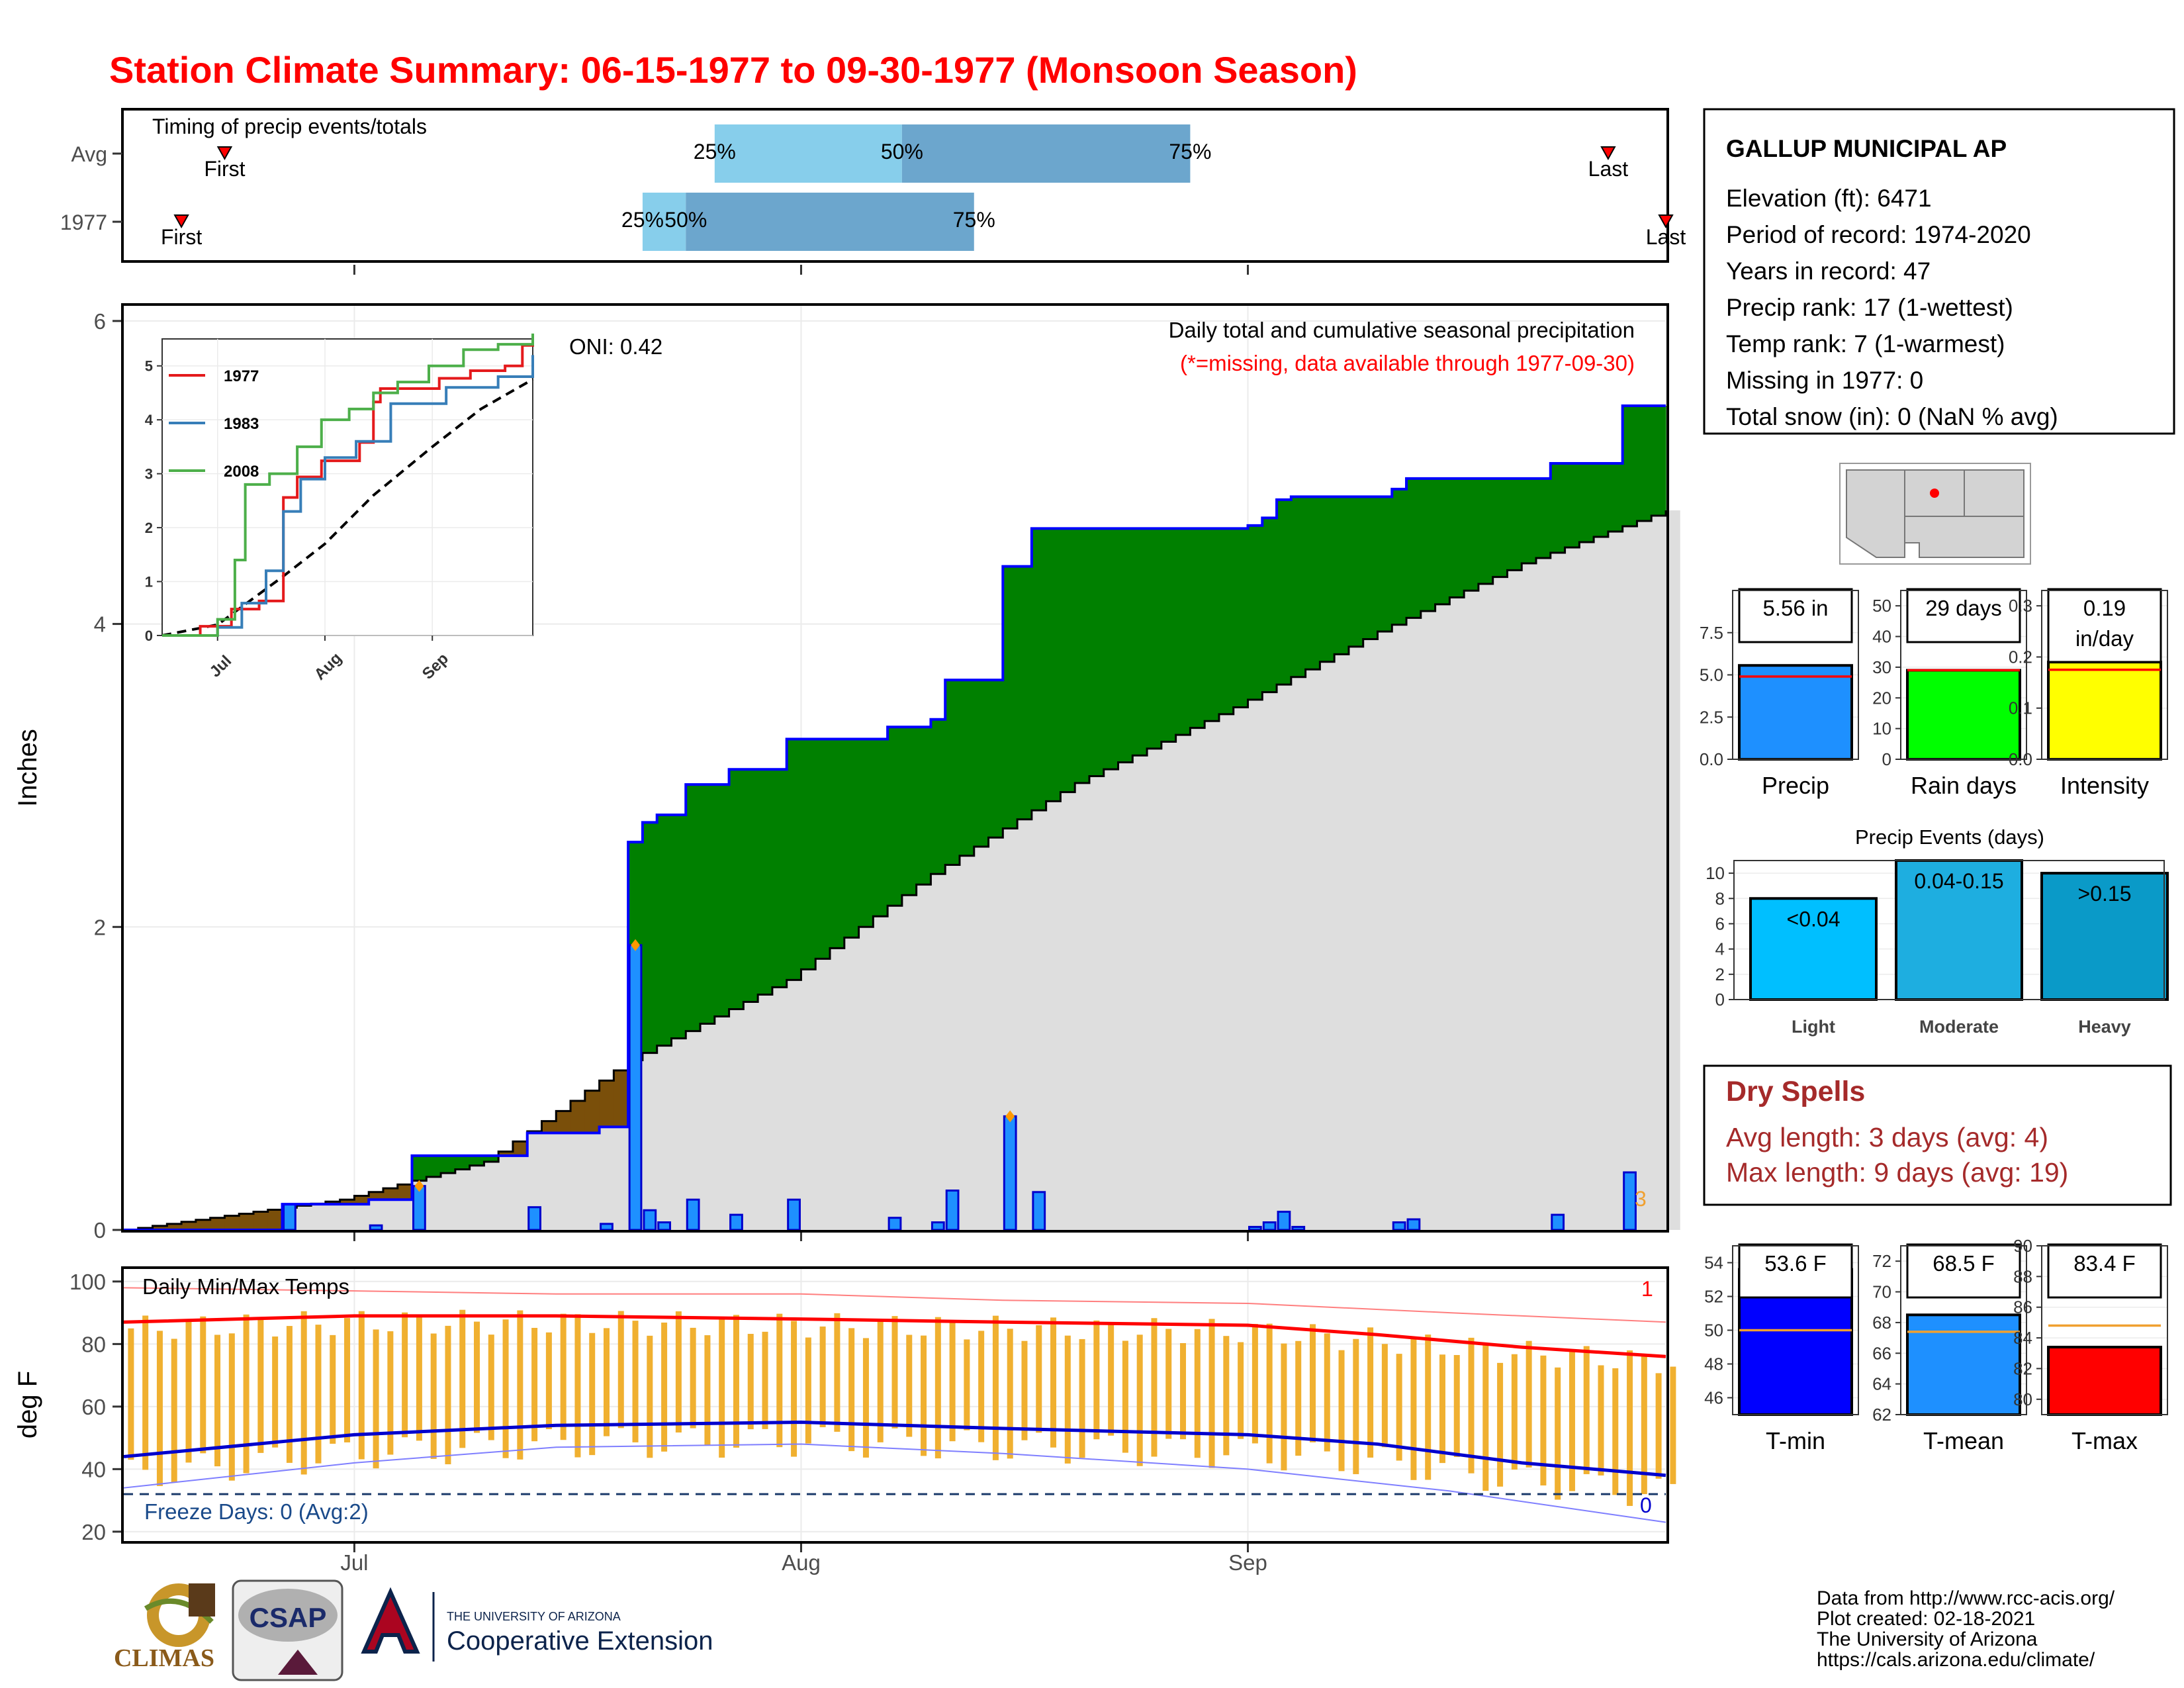 This screenshot has width=2184, height=1688. I want to click on events-bar-label: >0.15, so click(2105, 894).